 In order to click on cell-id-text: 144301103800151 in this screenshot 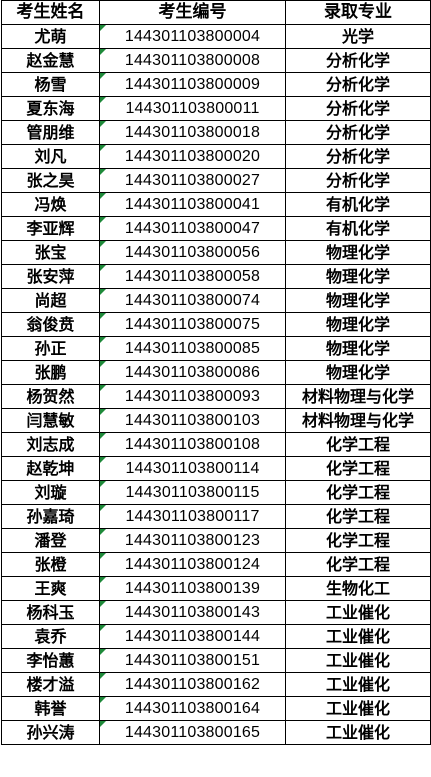, I will do `click(192, 660)`.